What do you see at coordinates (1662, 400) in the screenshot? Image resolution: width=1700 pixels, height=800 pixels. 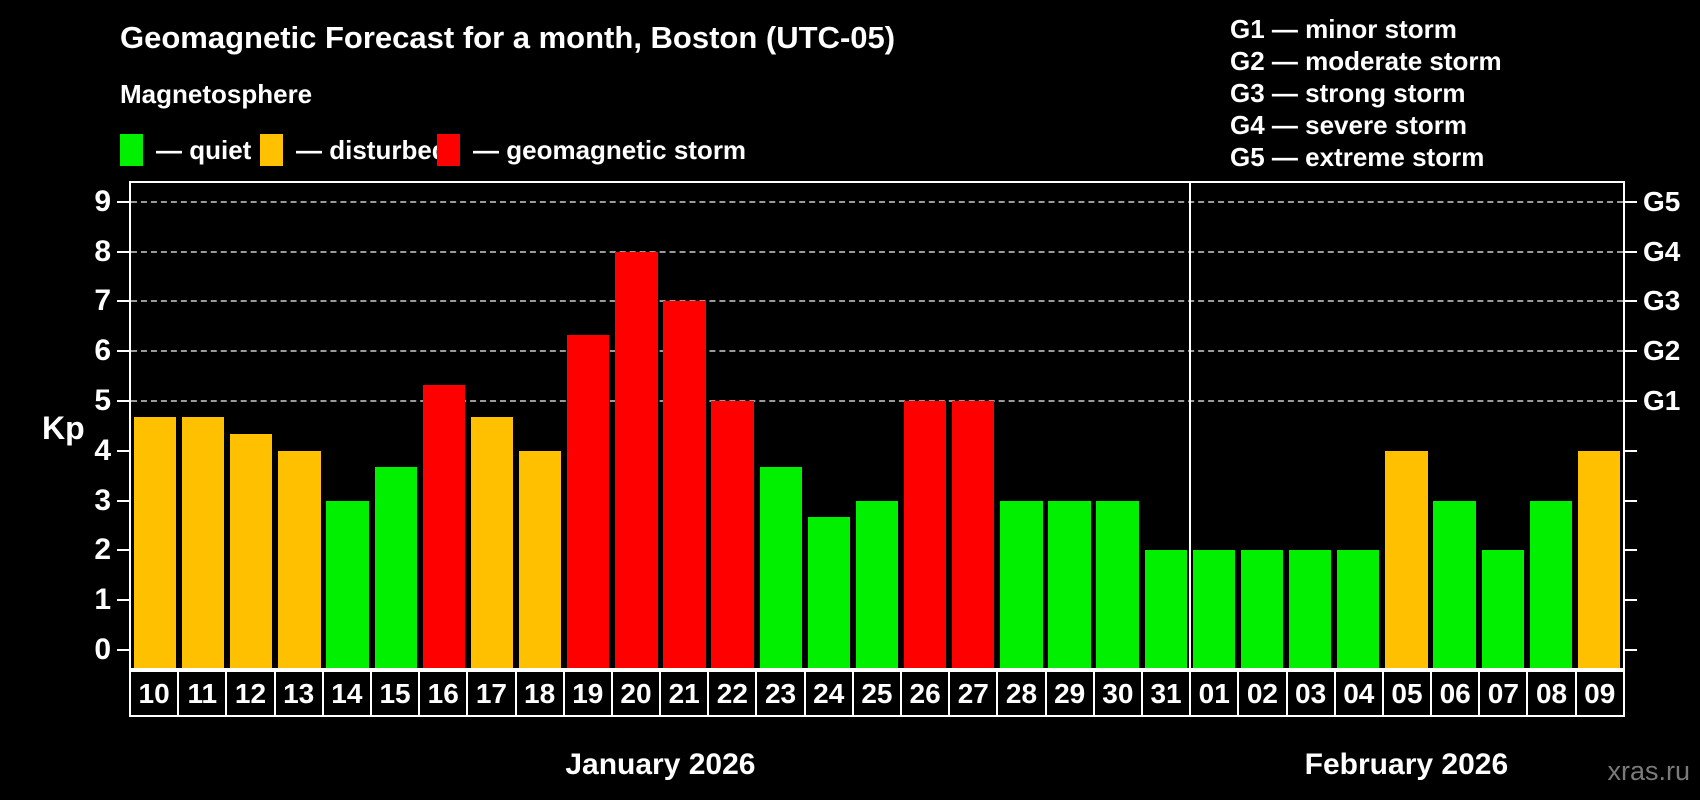 I see `g-axis-label-G1: G1` at bounding box center [1662, 400].